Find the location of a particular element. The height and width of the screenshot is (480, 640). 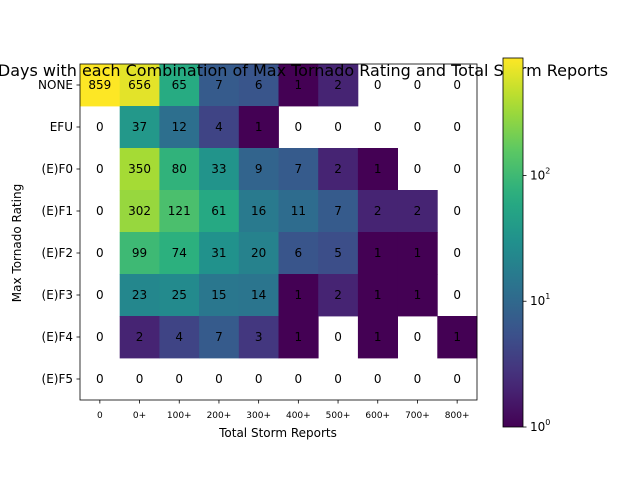

cell-value-label: 37 is located at coordinates (139, 127).